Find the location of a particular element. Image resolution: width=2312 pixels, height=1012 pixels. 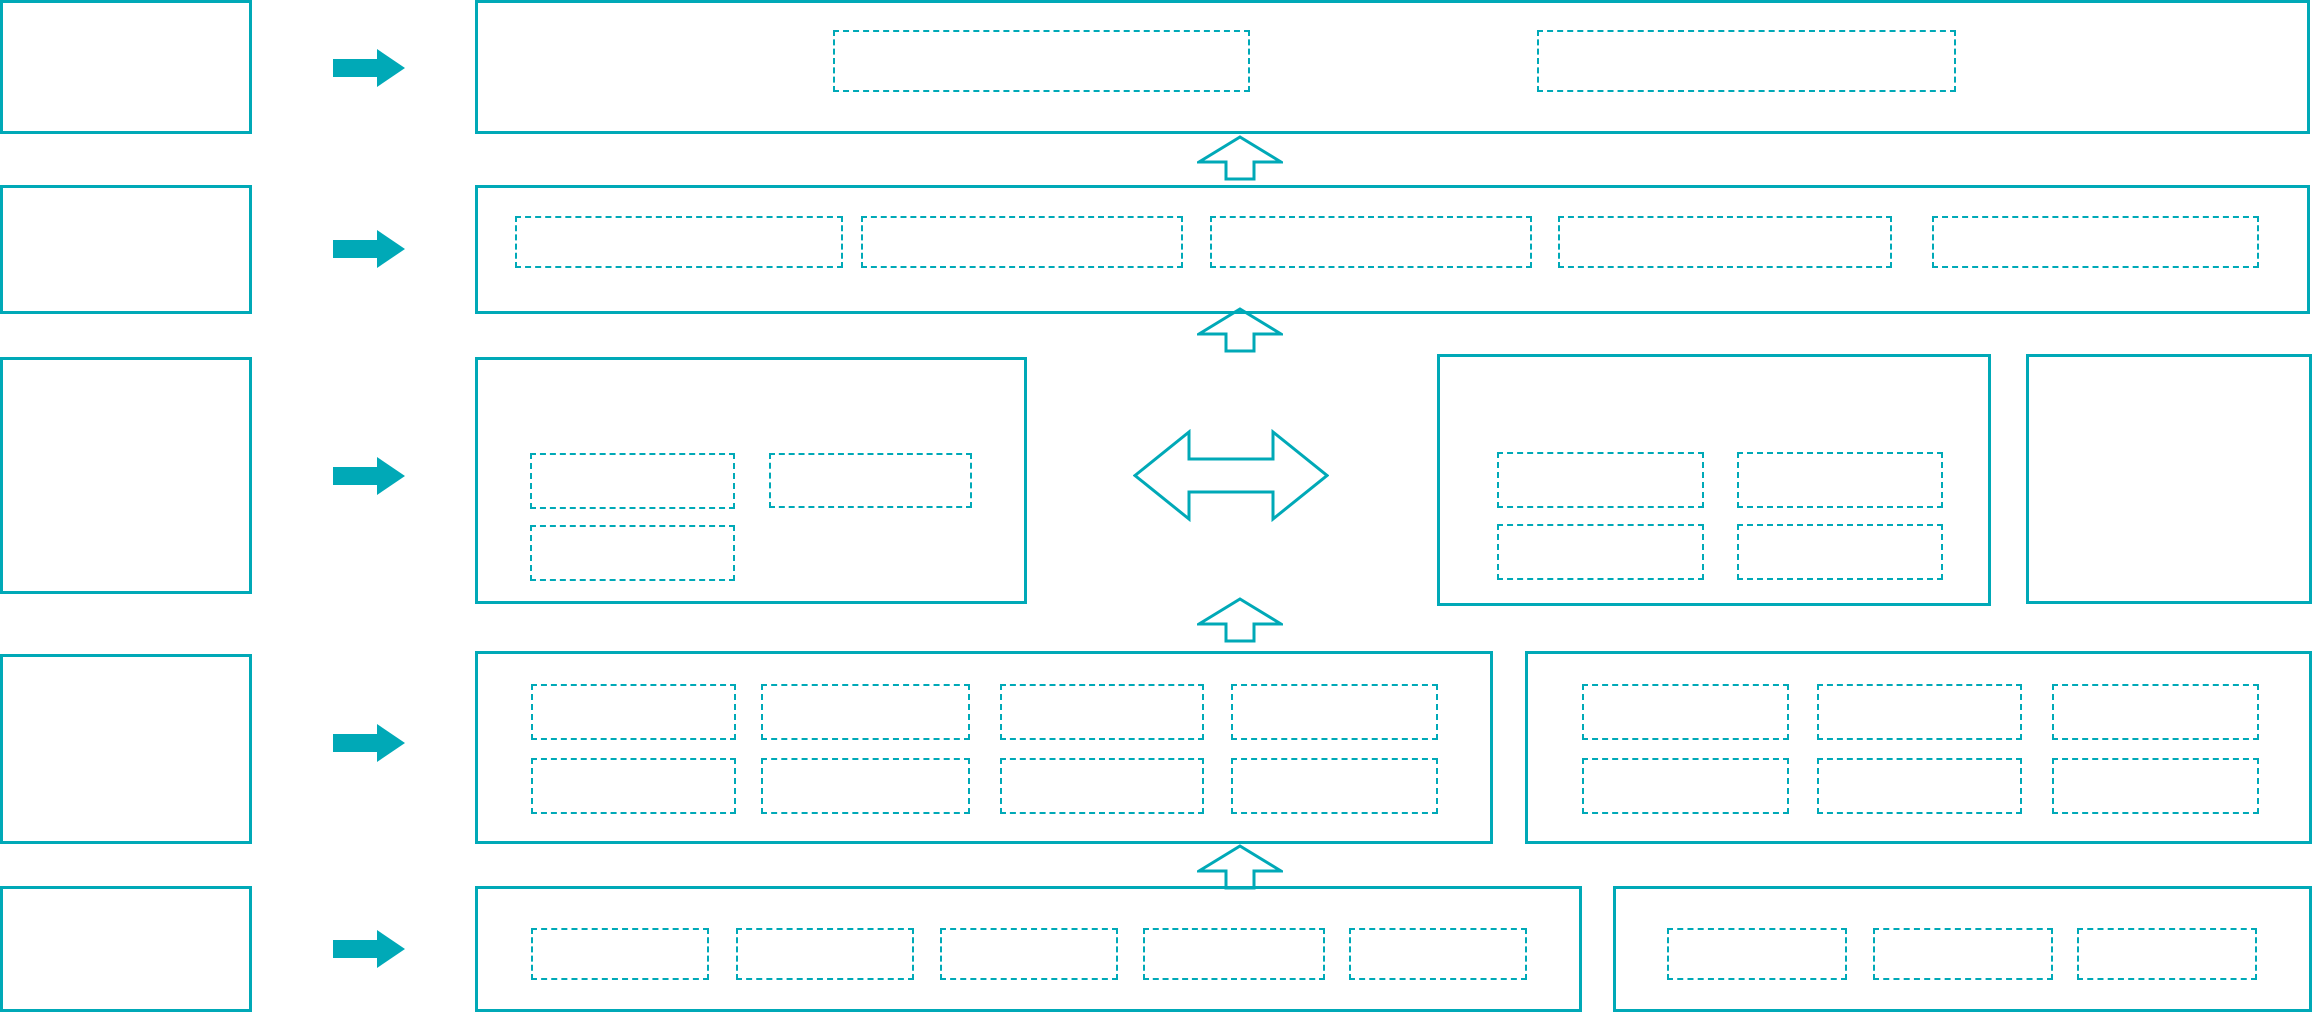

panel-layer-5-panel-right is located at coordinates (1962, 949).